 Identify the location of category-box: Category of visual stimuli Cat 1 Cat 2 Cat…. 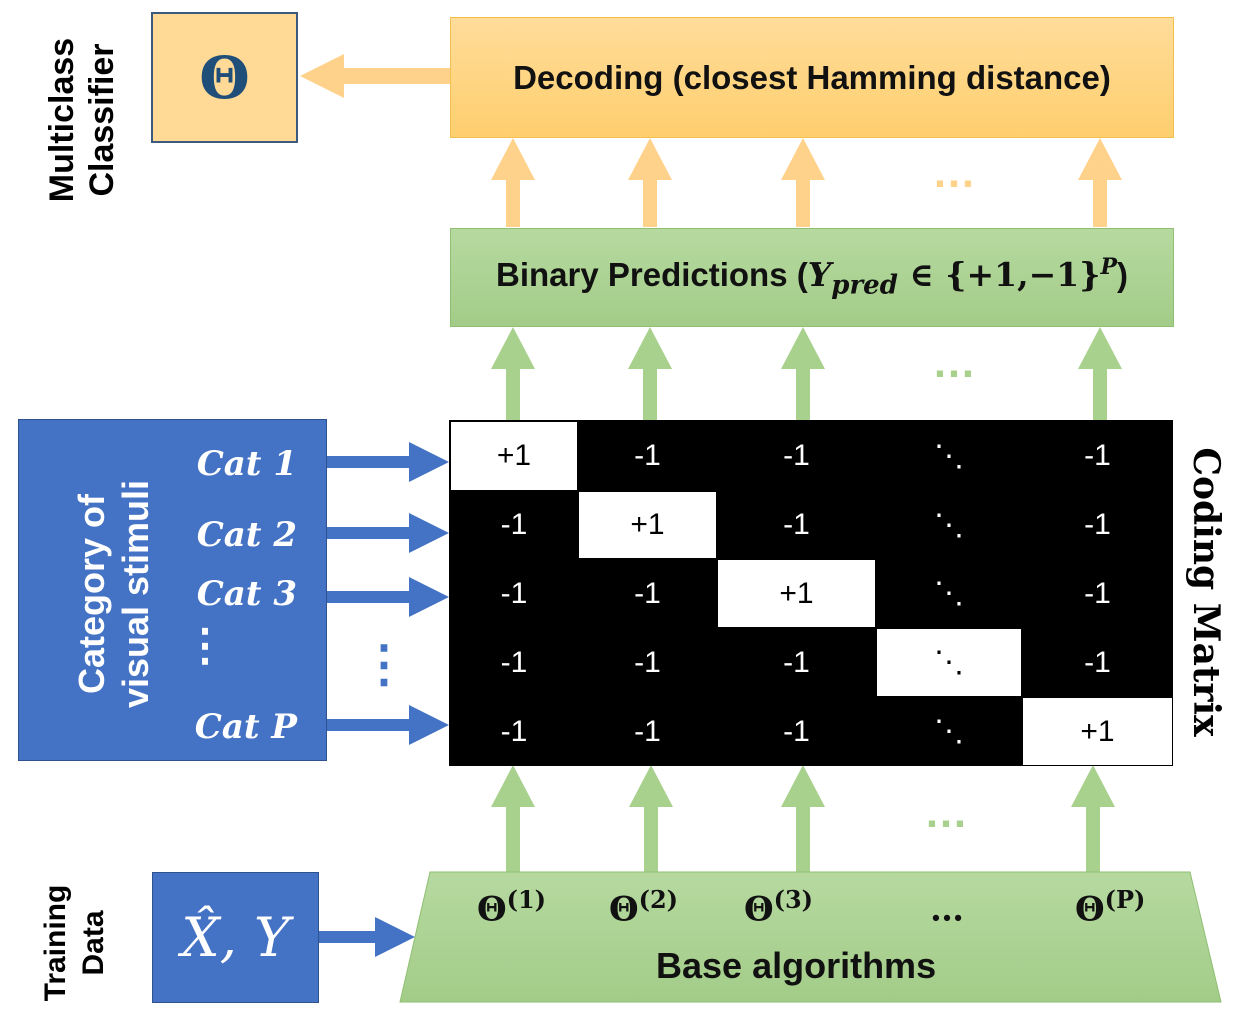
(213, 590).